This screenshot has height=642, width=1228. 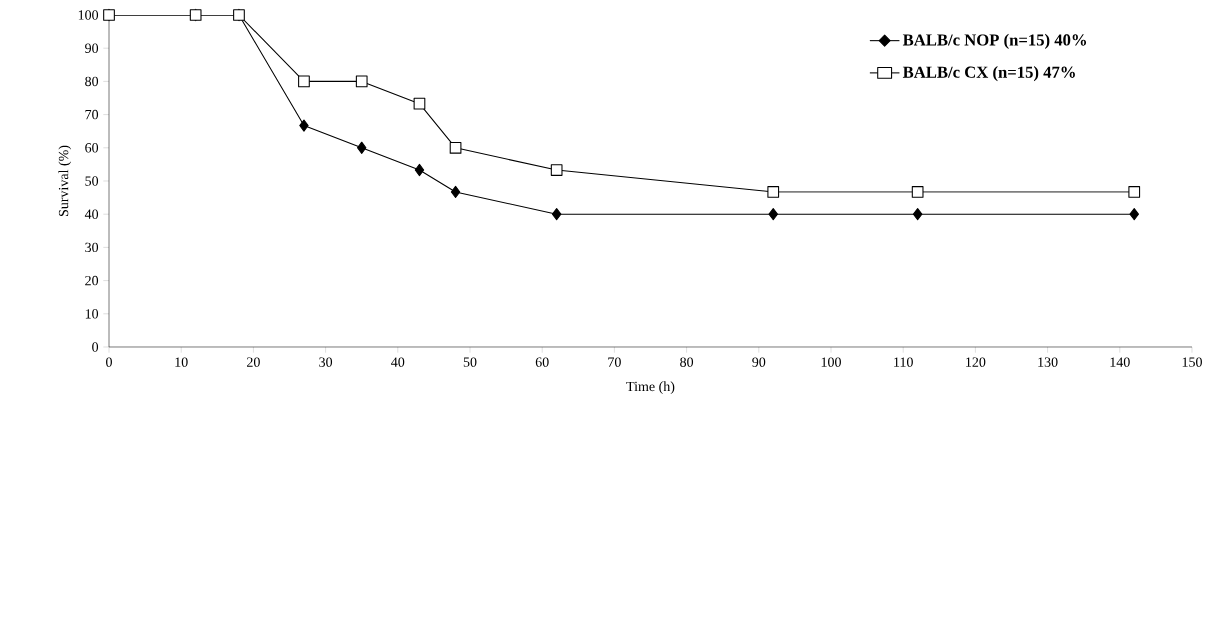 What do you see at coordinates (326, 362) in the screenshot?
I see `x-tick-label: 30` at bounding box center [326, 362].